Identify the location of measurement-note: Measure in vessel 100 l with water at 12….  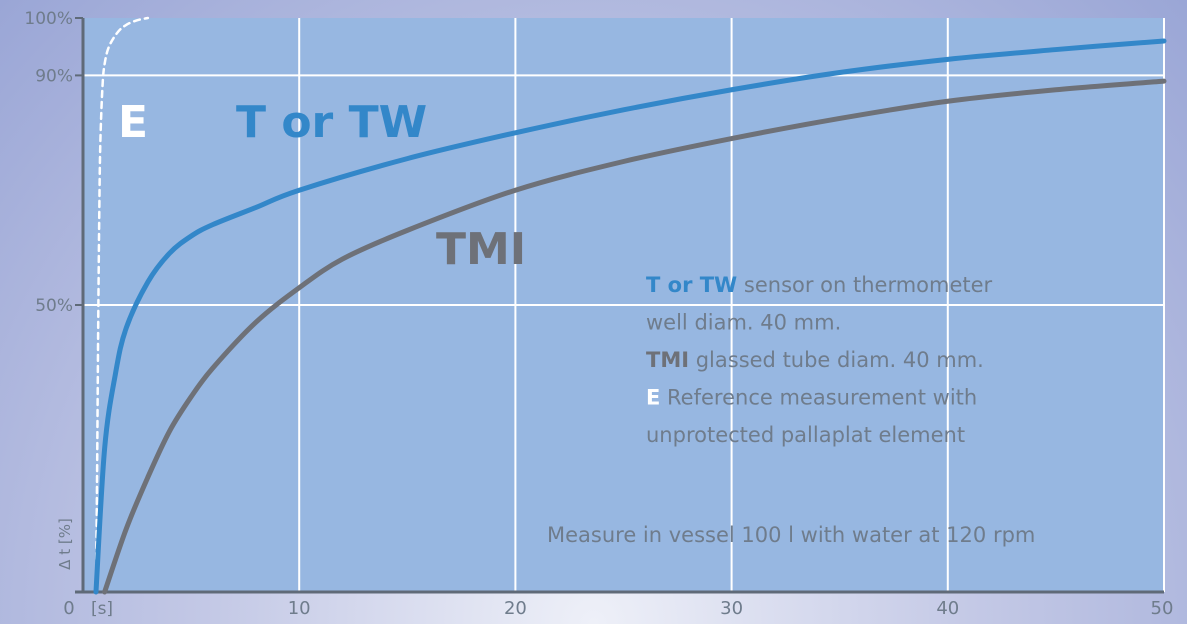
(791, 535).